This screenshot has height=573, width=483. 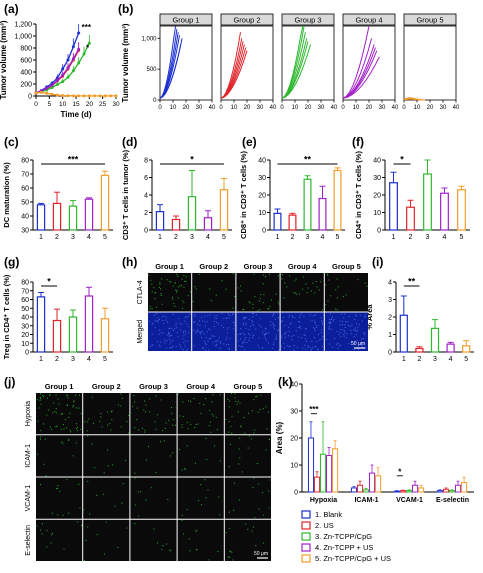 I want to click on chart-b-panel-title: Group 1, so click(x=185, y=20).